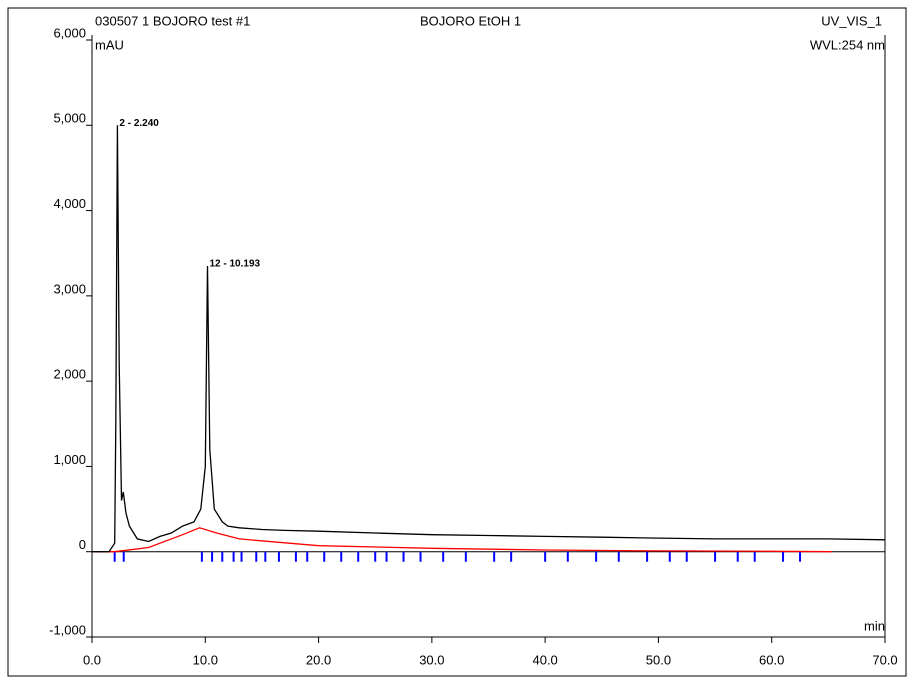 The height and width of the screenshot is (682, 916). I want to click on sample-name: 030507 1 BOJORO test #1, so click(172, 20).